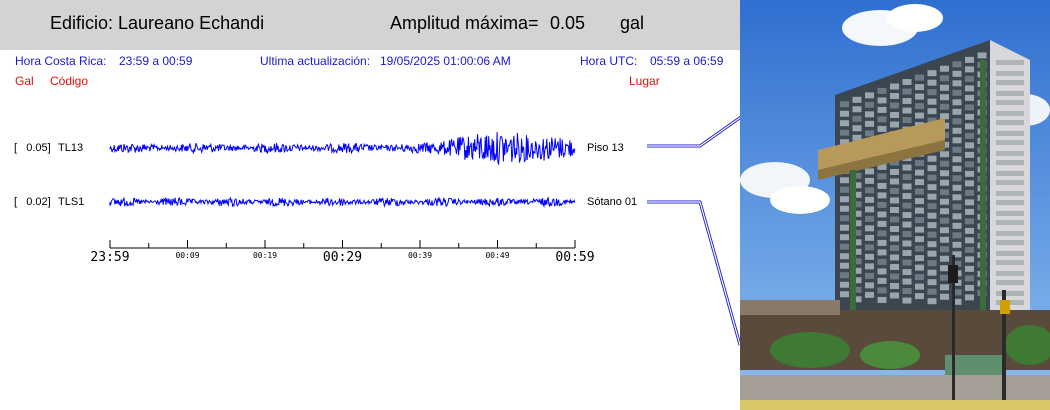 This screenshot has height=410, width=1050. Describe the element at coordinates (187, 255) in the screenshot. I see `time-tick-label: 00:09` at that location.